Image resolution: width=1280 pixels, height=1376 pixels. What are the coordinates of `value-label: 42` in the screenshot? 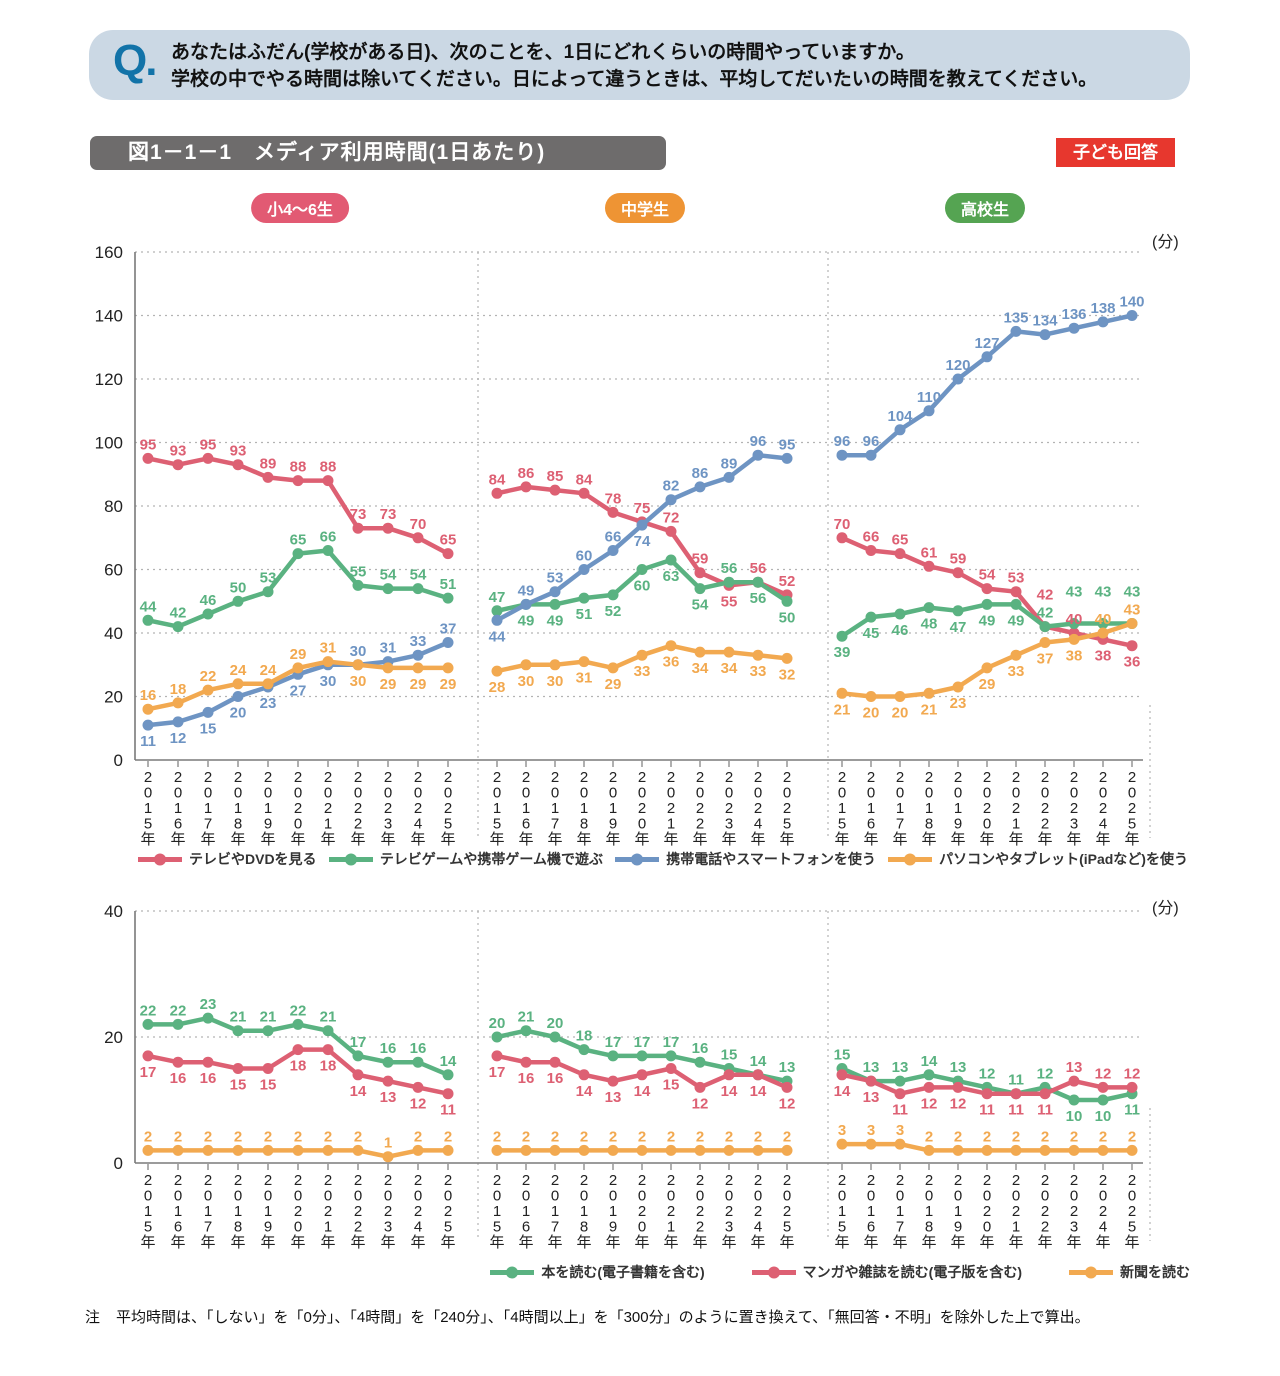 It's located at (1045, 613).